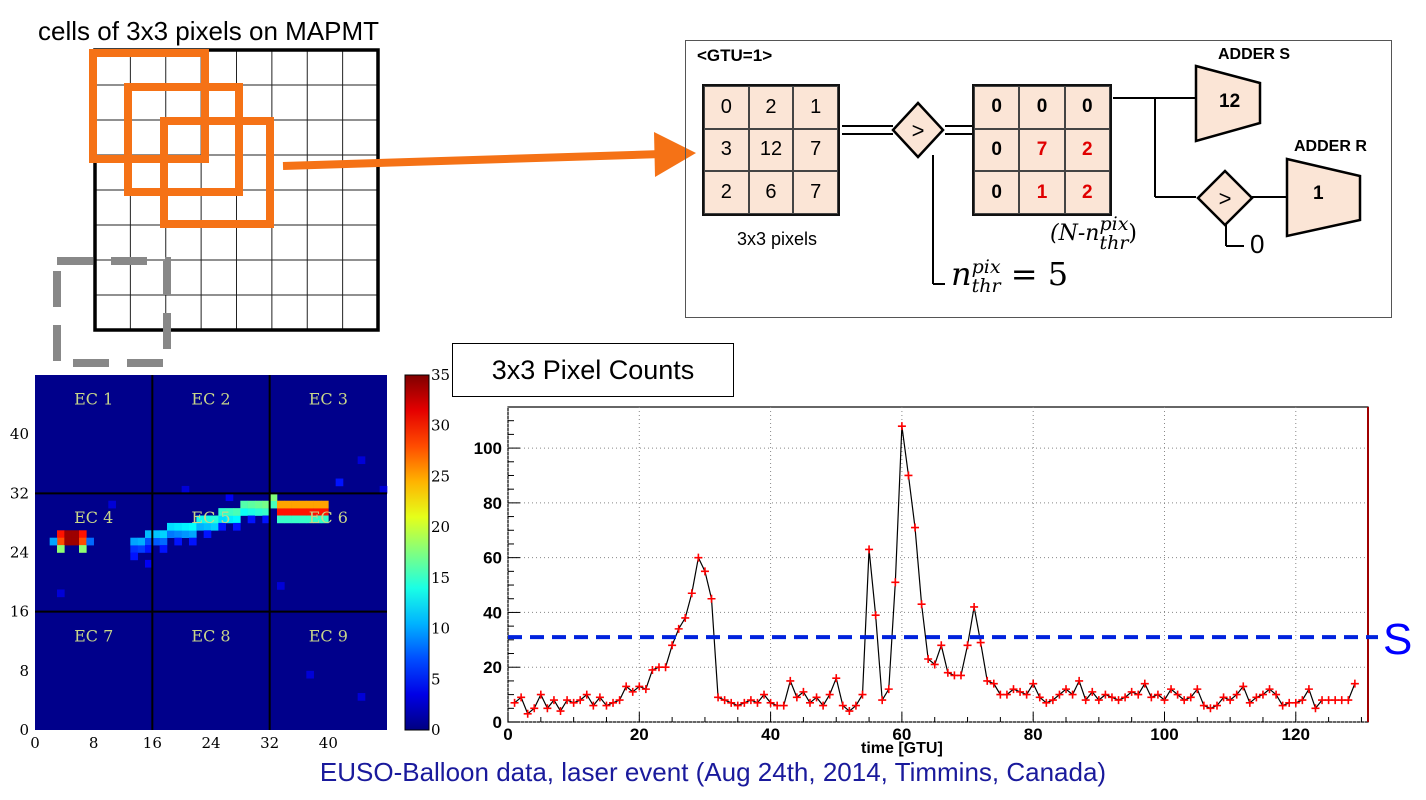 This screenshot has height=800, width=1426. I want to click on mapmt-border, so click(236, 190).